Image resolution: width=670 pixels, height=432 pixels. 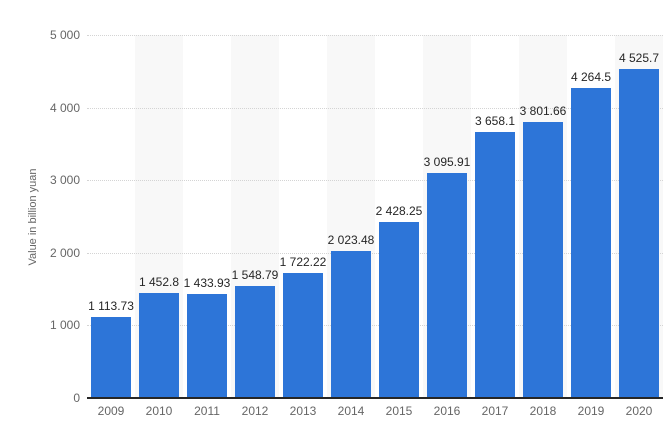 I want to click on bar-2009, so click(x=111, y=357).